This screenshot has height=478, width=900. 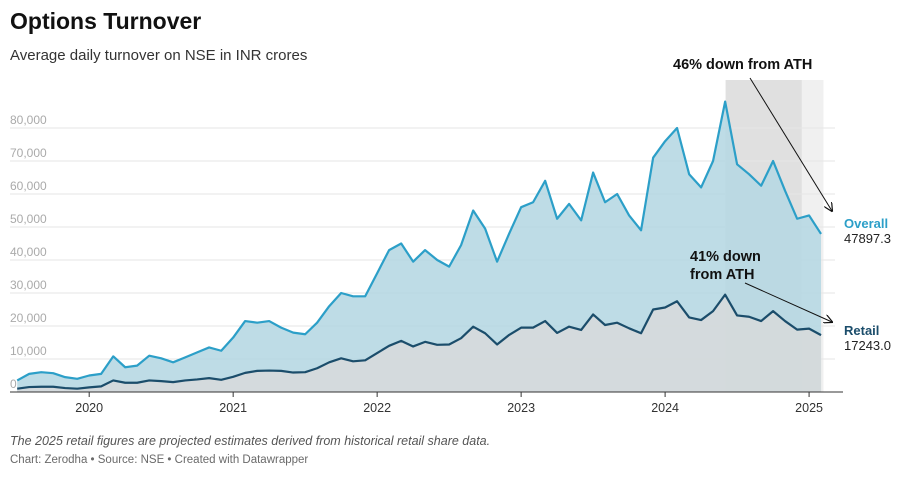 I want to click on annotation-retail-ath: 41% down from ATH, so click(x=761, y=285).